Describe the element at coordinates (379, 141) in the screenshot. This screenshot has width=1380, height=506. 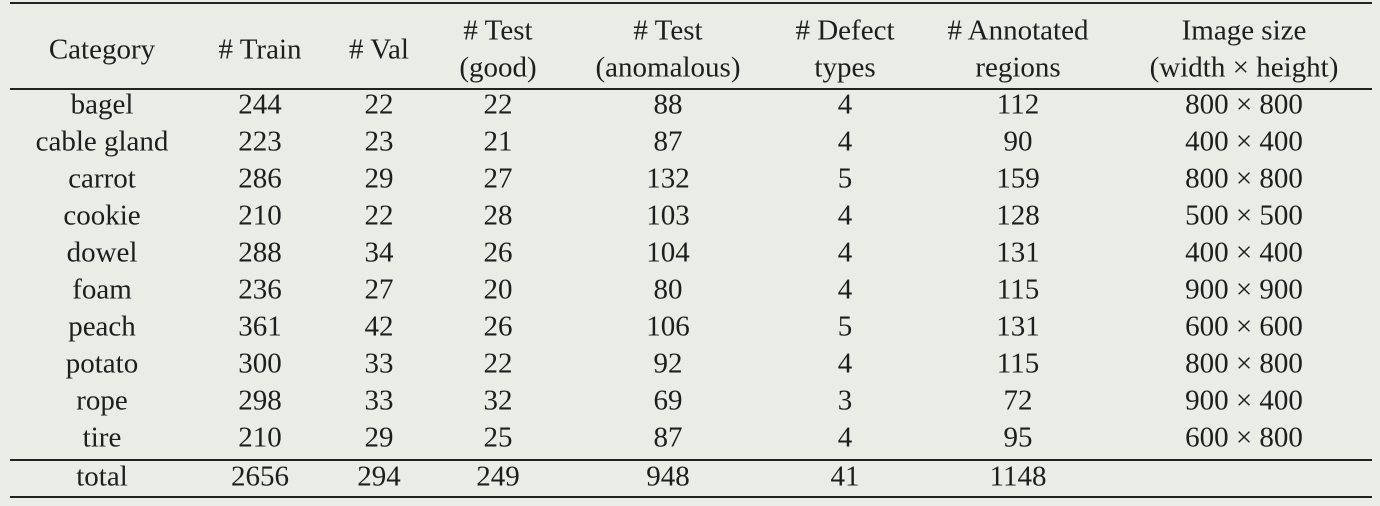
I see `table-cell: 23` at that location.